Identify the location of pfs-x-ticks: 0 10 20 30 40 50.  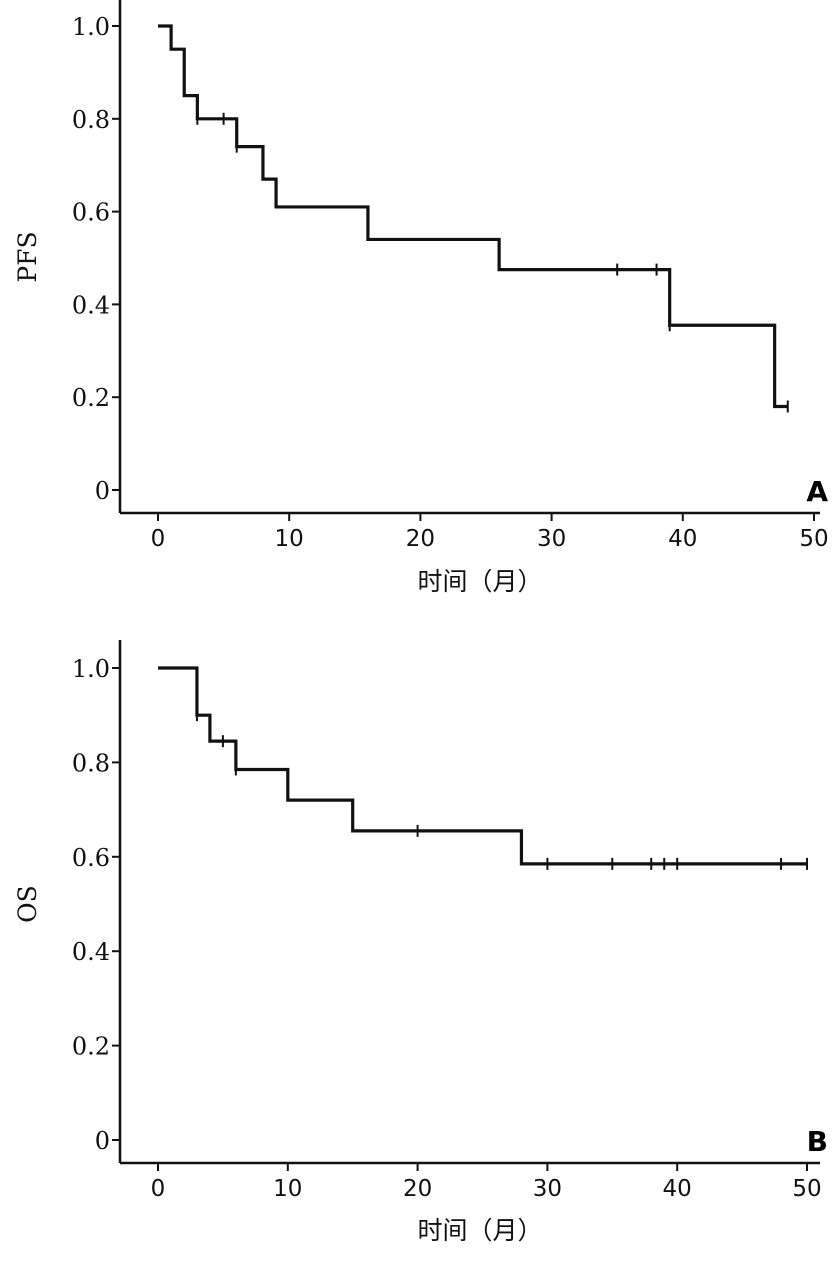
(490, 532).